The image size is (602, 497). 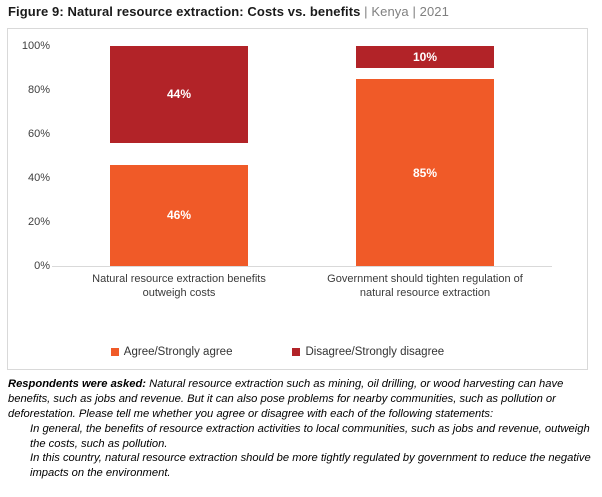 I want to click on legend-label-disagree: Disagree/Strongly disagree, so click(x=375, y=352).